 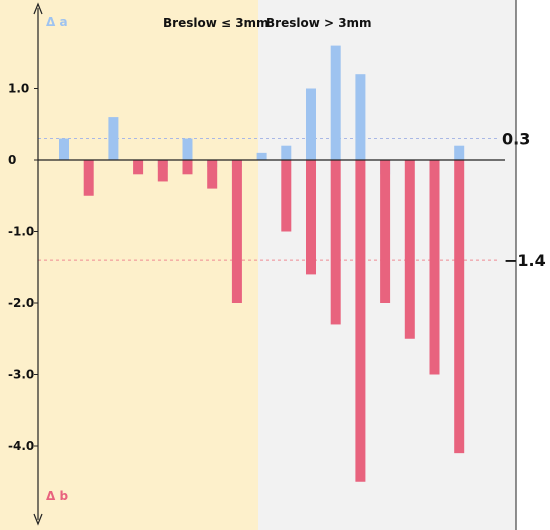 I want to click on y-tick-label: -2.0, so click(x=21, y=303).